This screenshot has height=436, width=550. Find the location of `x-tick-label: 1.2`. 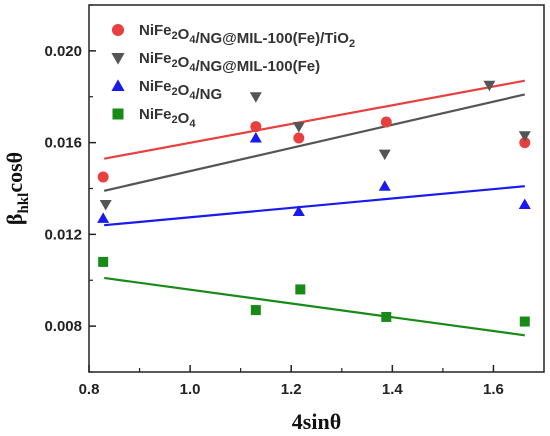

x-tick-label: 1.2 is located at coordinates (291, 389).